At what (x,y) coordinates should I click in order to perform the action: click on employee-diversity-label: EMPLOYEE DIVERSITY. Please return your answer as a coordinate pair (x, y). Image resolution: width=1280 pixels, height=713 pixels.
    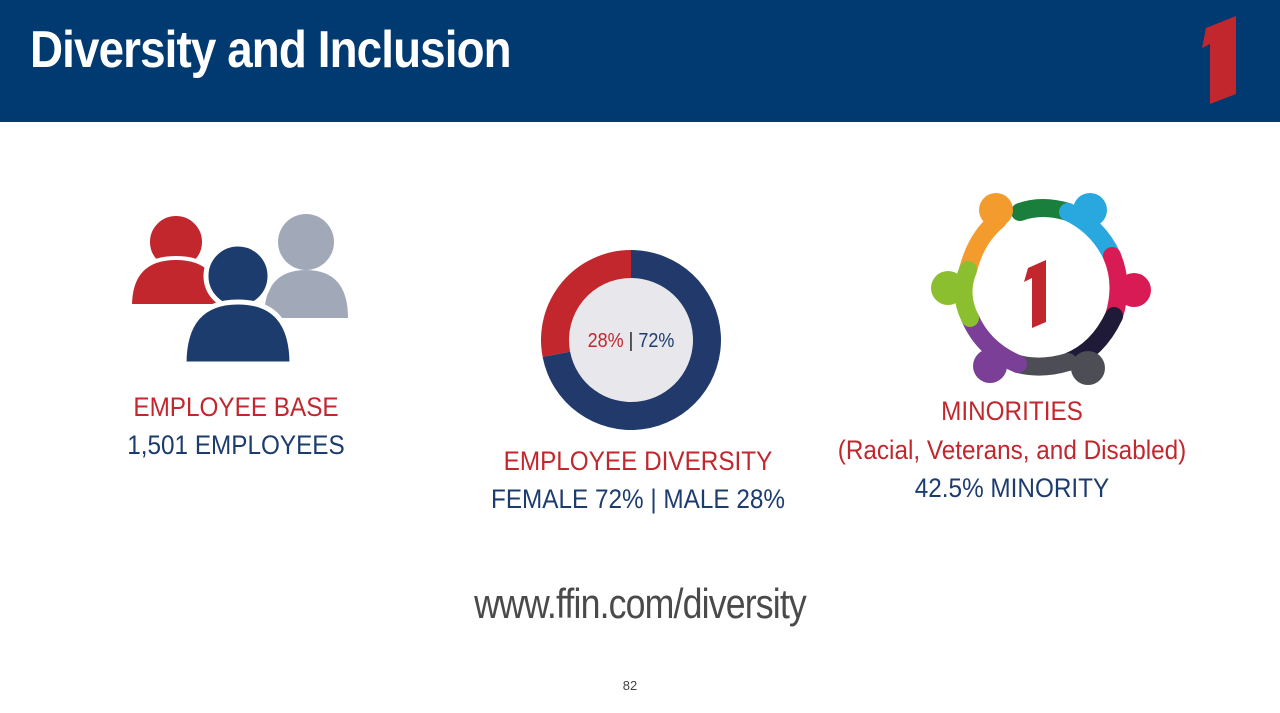
    Looking at the image, I should click on (638, 461).